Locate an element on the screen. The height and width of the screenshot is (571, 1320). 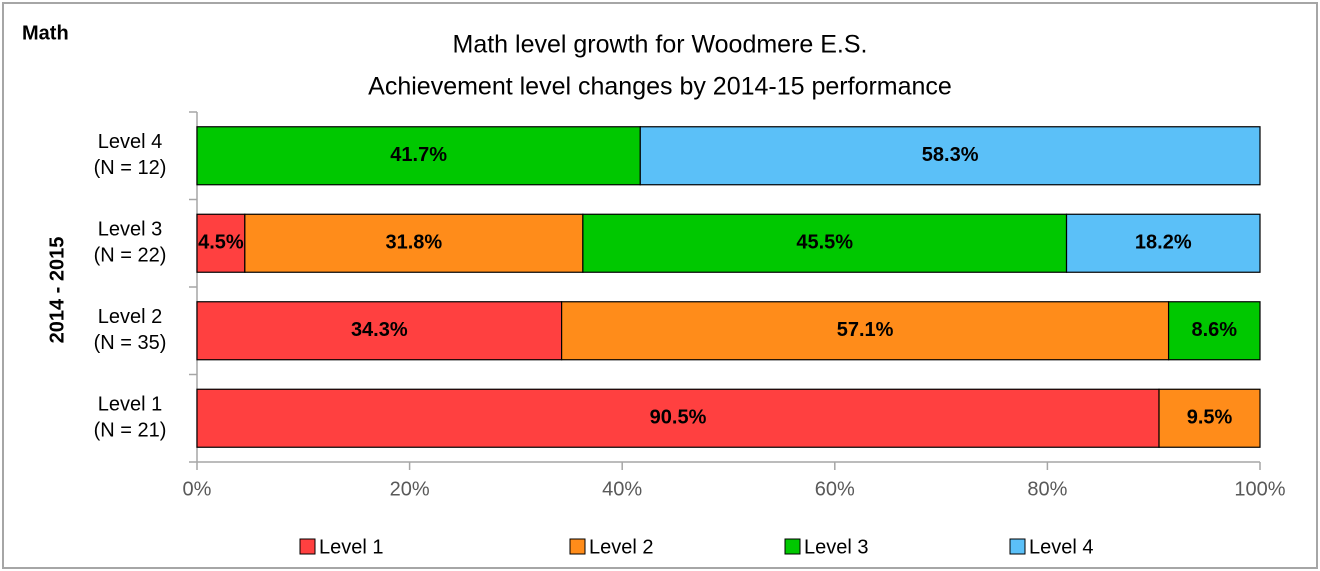
data-label: 34.3% is located at coordinates (379, 330).